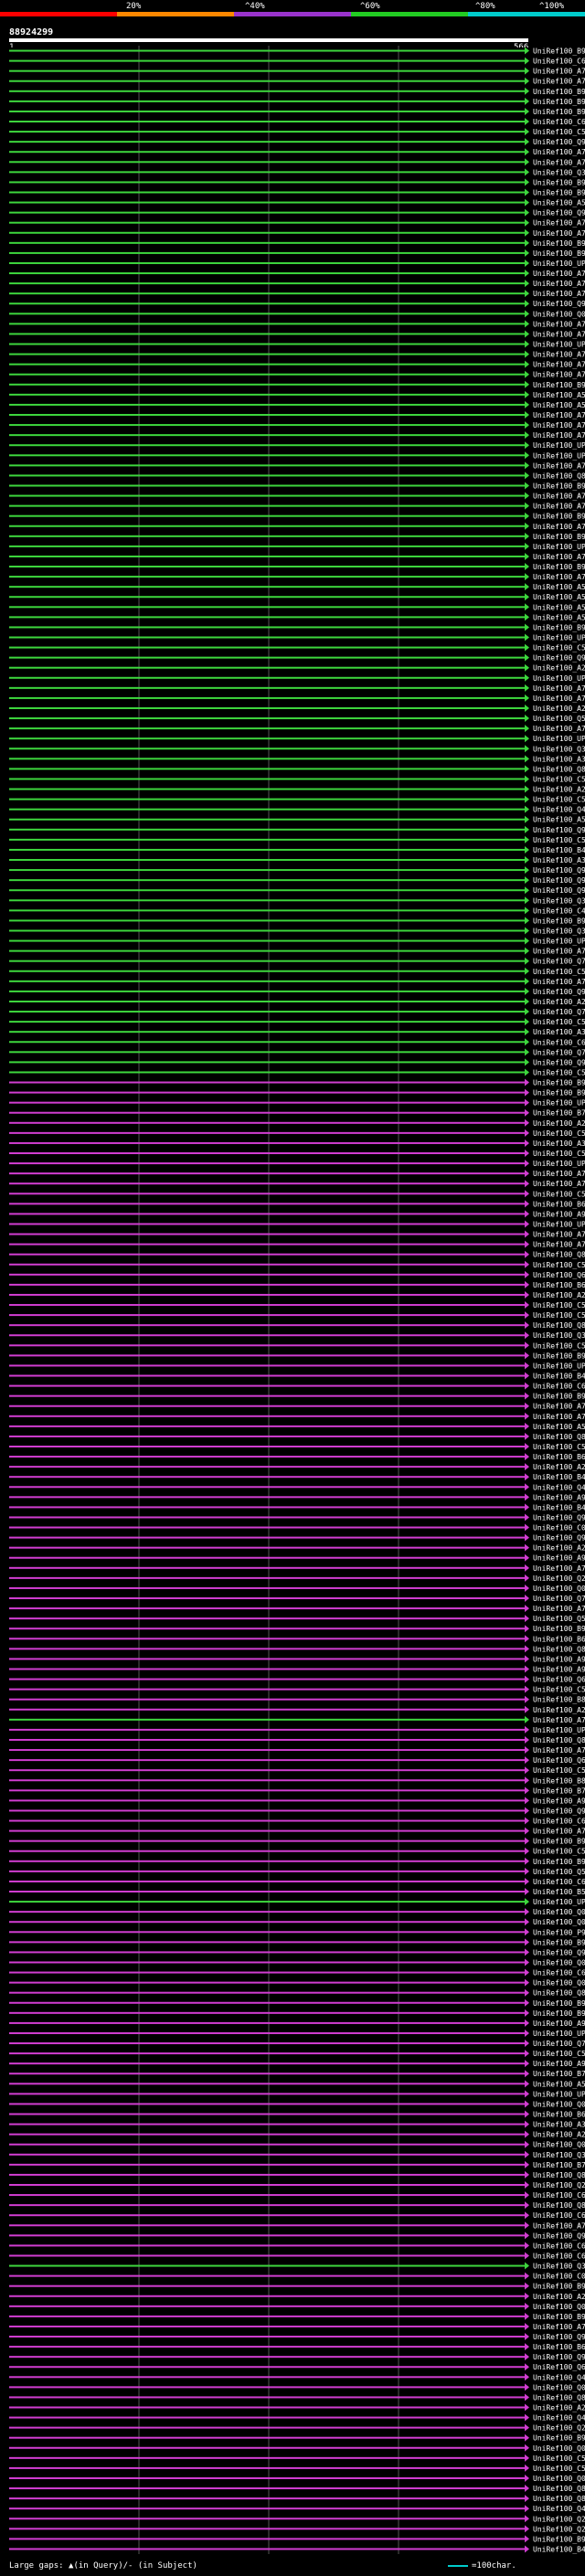  I want to click on hit-label-90: UniRef100_Q7XC07, so click(559, 962).